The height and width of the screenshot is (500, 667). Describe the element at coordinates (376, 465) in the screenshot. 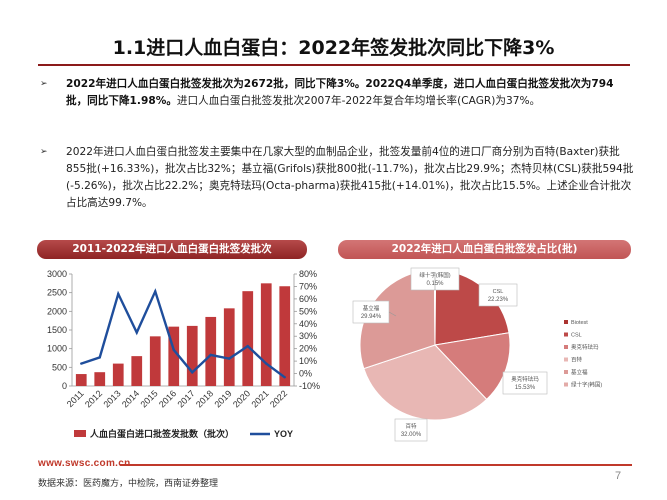

I see `footer-divider` at that location.